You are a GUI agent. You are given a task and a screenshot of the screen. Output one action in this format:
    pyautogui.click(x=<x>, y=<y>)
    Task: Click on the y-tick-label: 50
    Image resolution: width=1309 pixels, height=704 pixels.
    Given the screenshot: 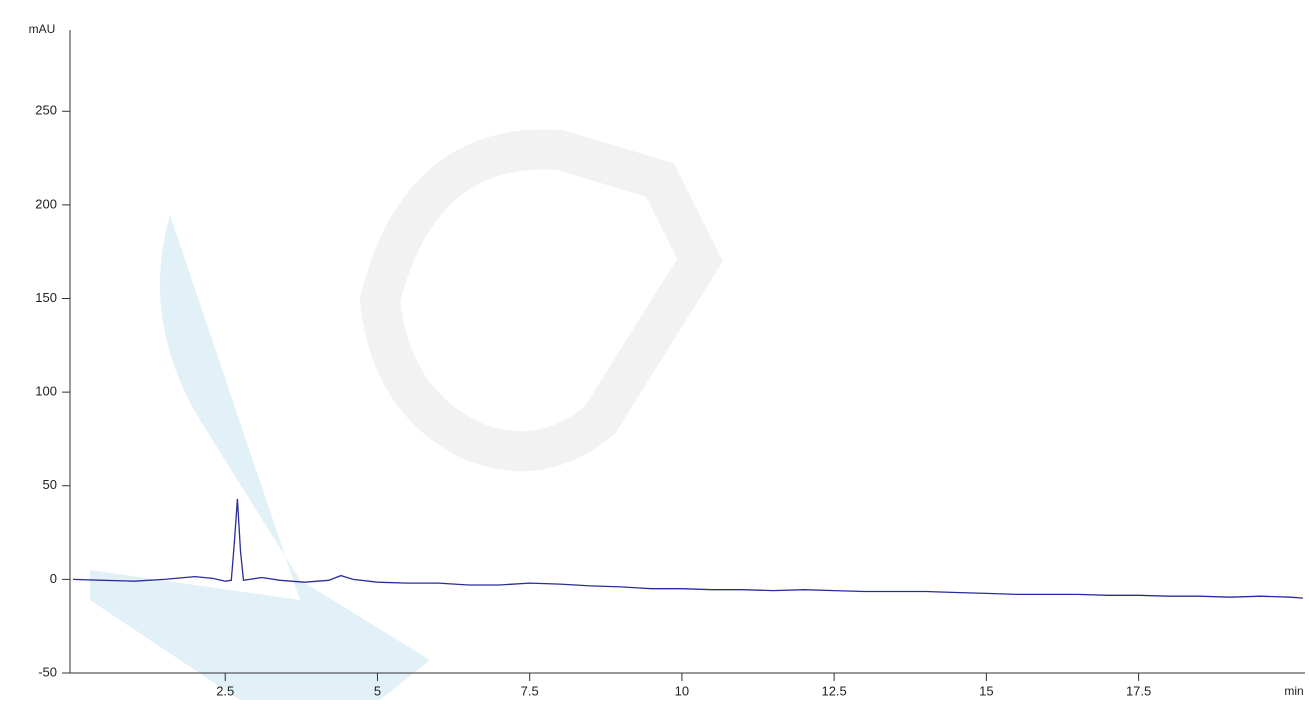 What is the action you would take?
    pyautogui.click(x=50, y=484)
    